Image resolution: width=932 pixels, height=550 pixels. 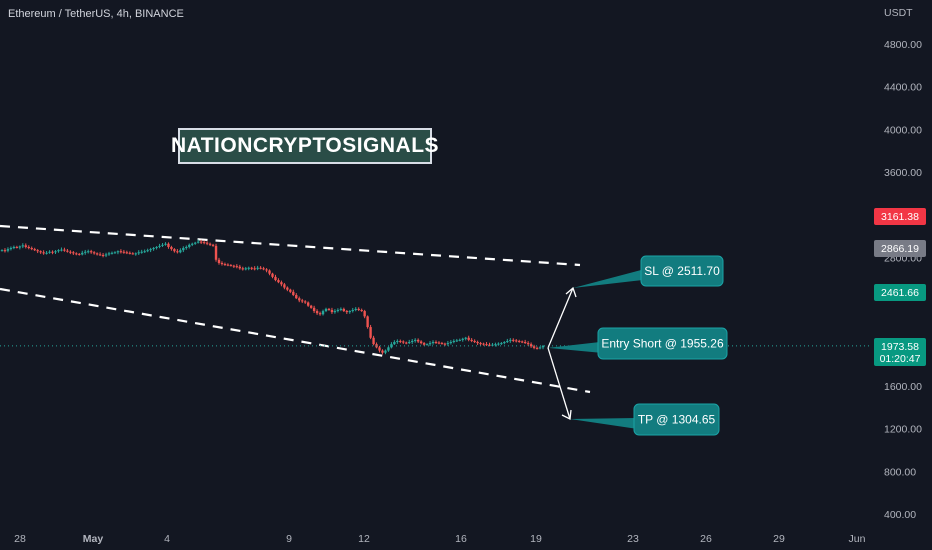 What do you see at coordinates (706, 539) in the screenshot?
I see `x-tick-label: 26` at bounding box center [706, 539].